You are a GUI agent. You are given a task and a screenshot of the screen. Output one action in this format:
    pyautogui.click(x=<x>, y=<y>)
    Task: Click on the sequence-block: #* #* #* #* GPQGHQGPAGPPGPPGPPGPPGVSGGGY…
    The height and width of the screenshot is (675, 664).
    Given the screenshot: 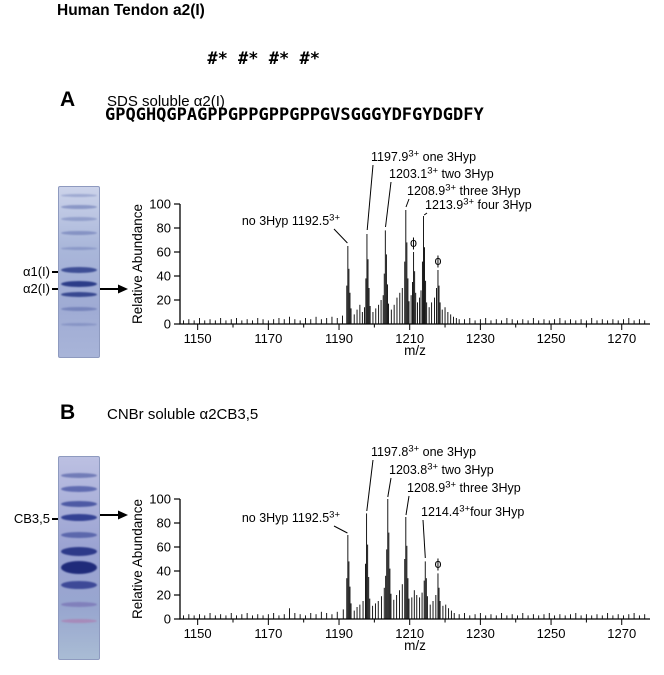 What is the action you would take?
    pyautogui.click(x=294, y=88)
    